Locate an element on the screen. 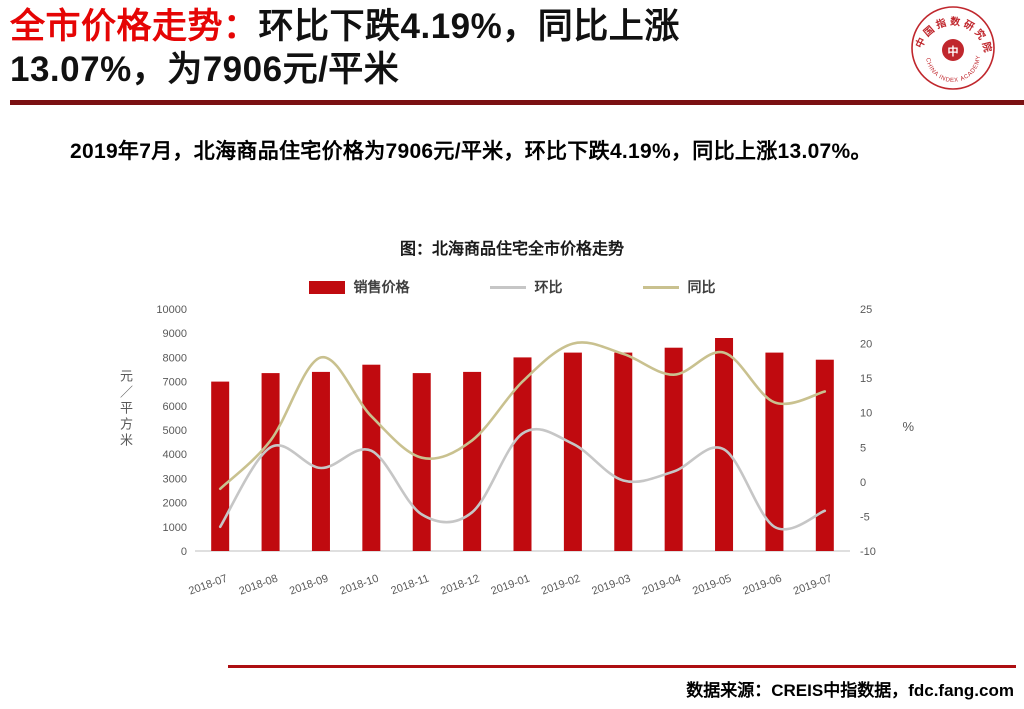 This screenshot has height=709, width=1024. svg-text: 3000 is located at coordinates (175, 480).